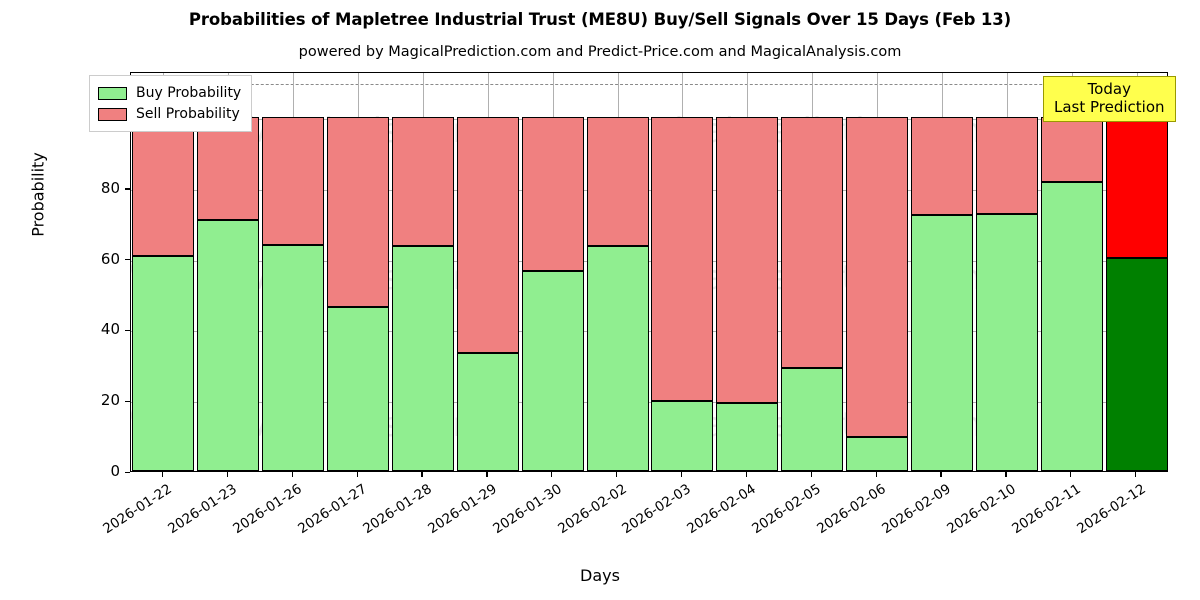 The width and height of the screenshot is (1200, 600). I want to click on today-annotation-line2: Last Prediction, so click(1109, 106).